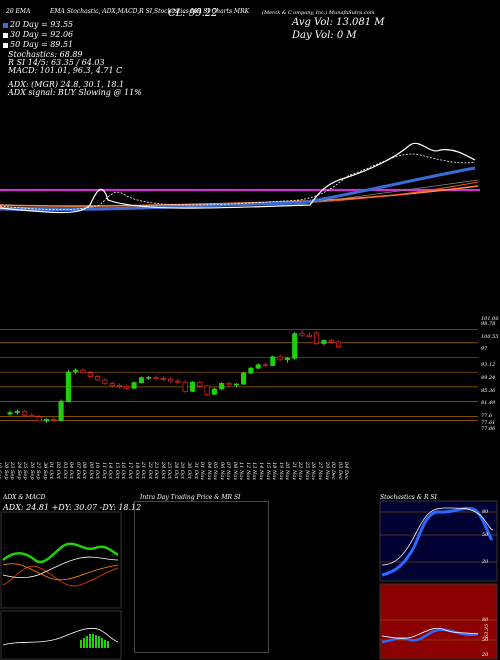 This screenshot has width=500, height=660. What do you see at coordinates (5, 45) in the screenshot?
I see `ma50-swatch` at bounding box center [5, 45].